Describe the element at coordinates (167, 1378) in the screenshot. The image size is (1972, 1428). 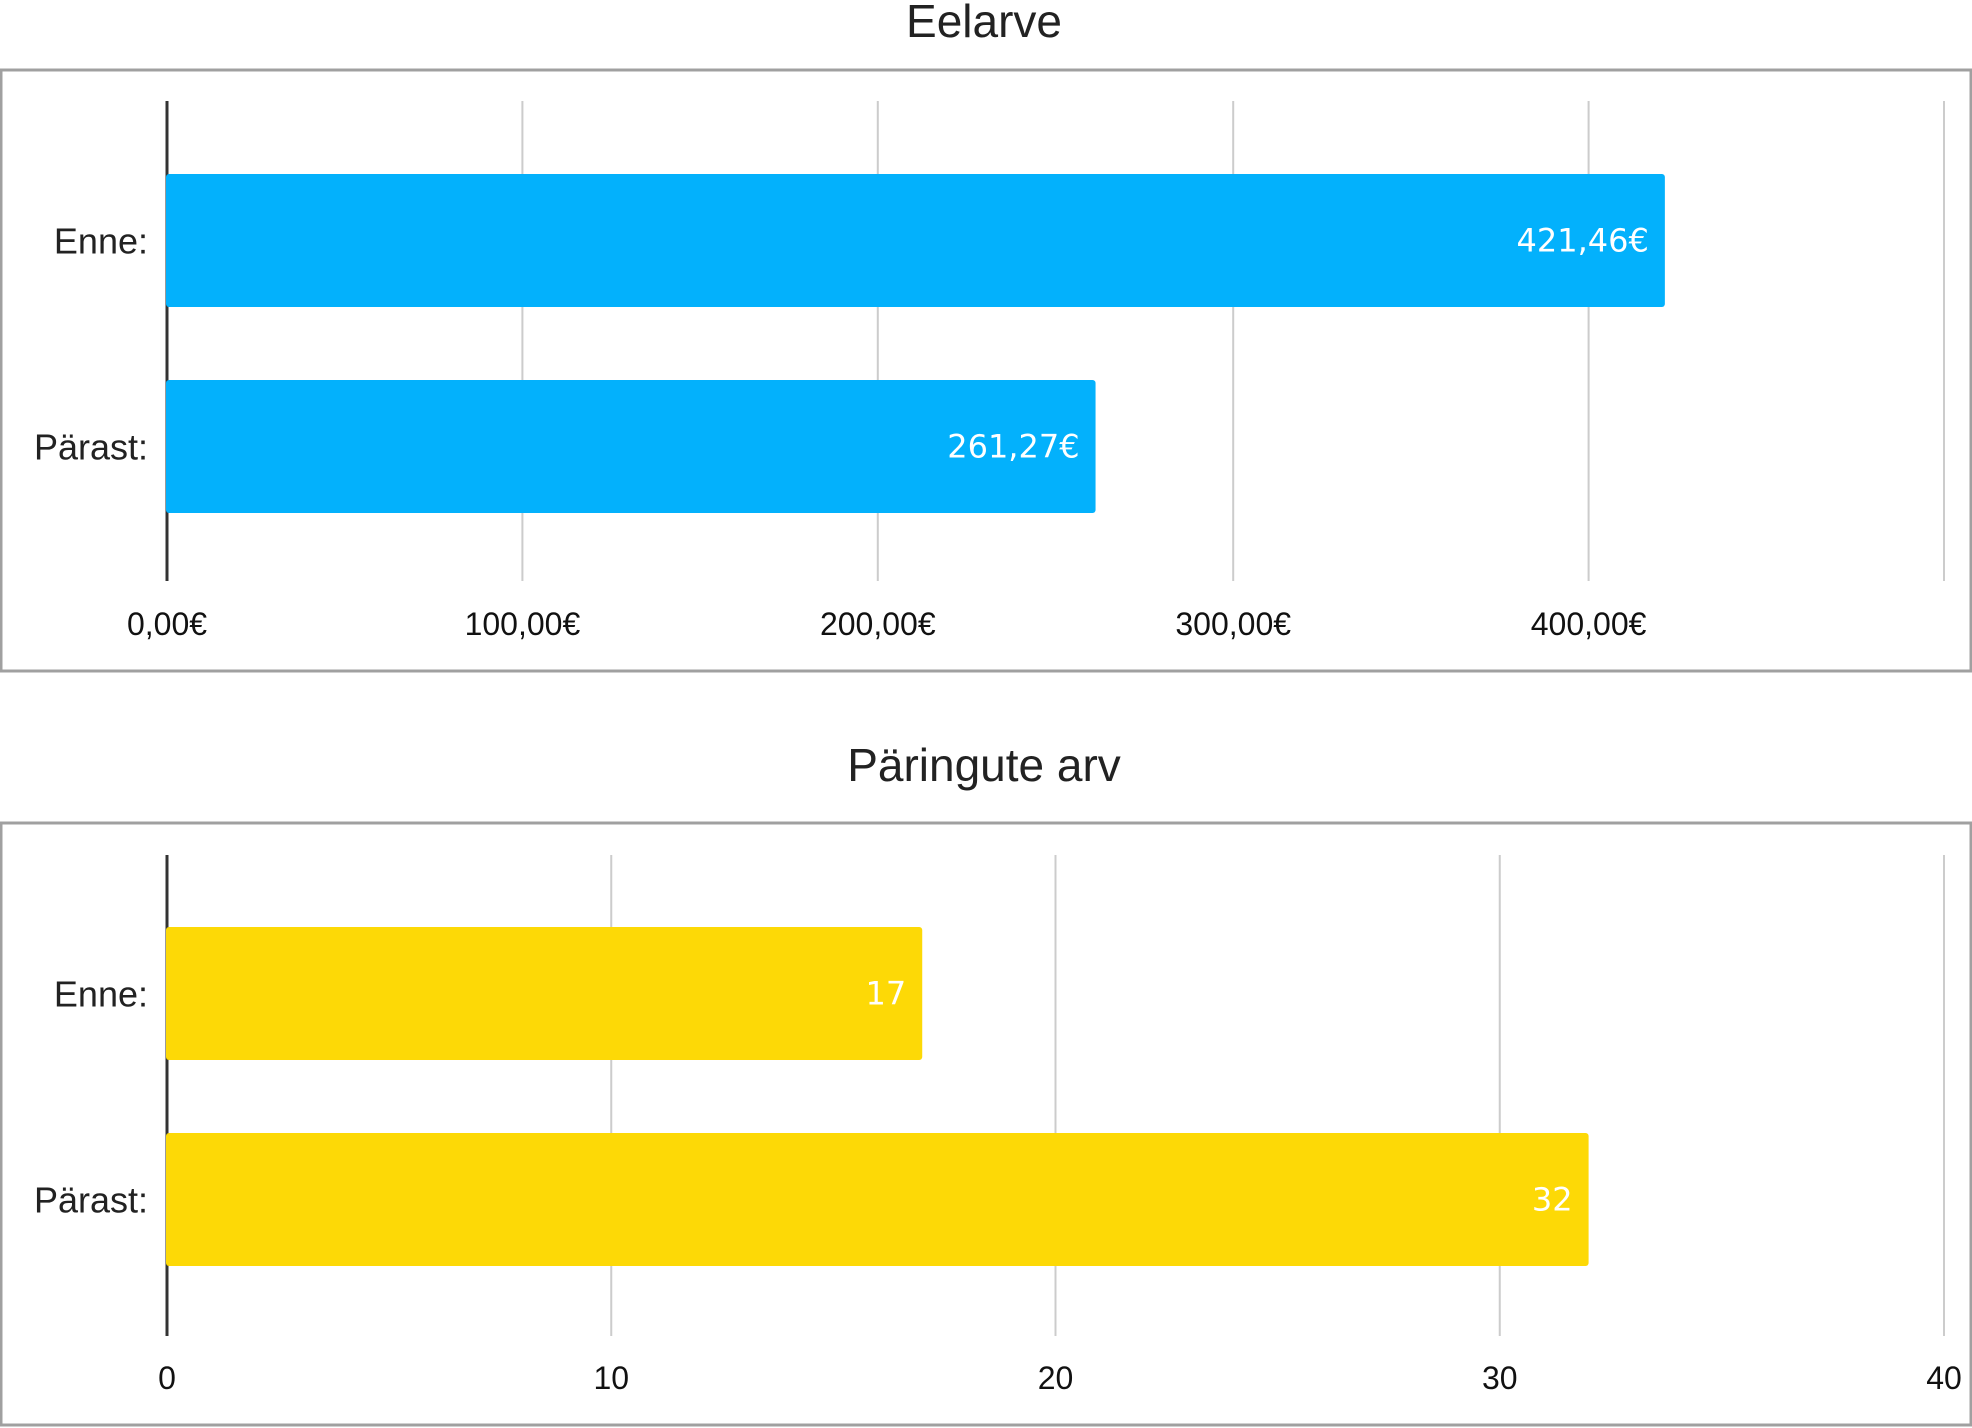
I see `x-tick-label: 0` at that location.